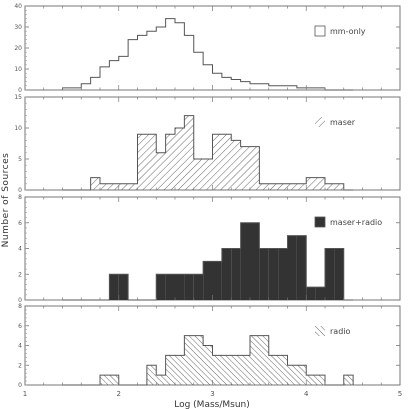 This screenshot has height=409, width=409. What do you see at coordinates (340, 331) in the screenshot?
I see `legend-label: radio` at bounding box center [340, 331].